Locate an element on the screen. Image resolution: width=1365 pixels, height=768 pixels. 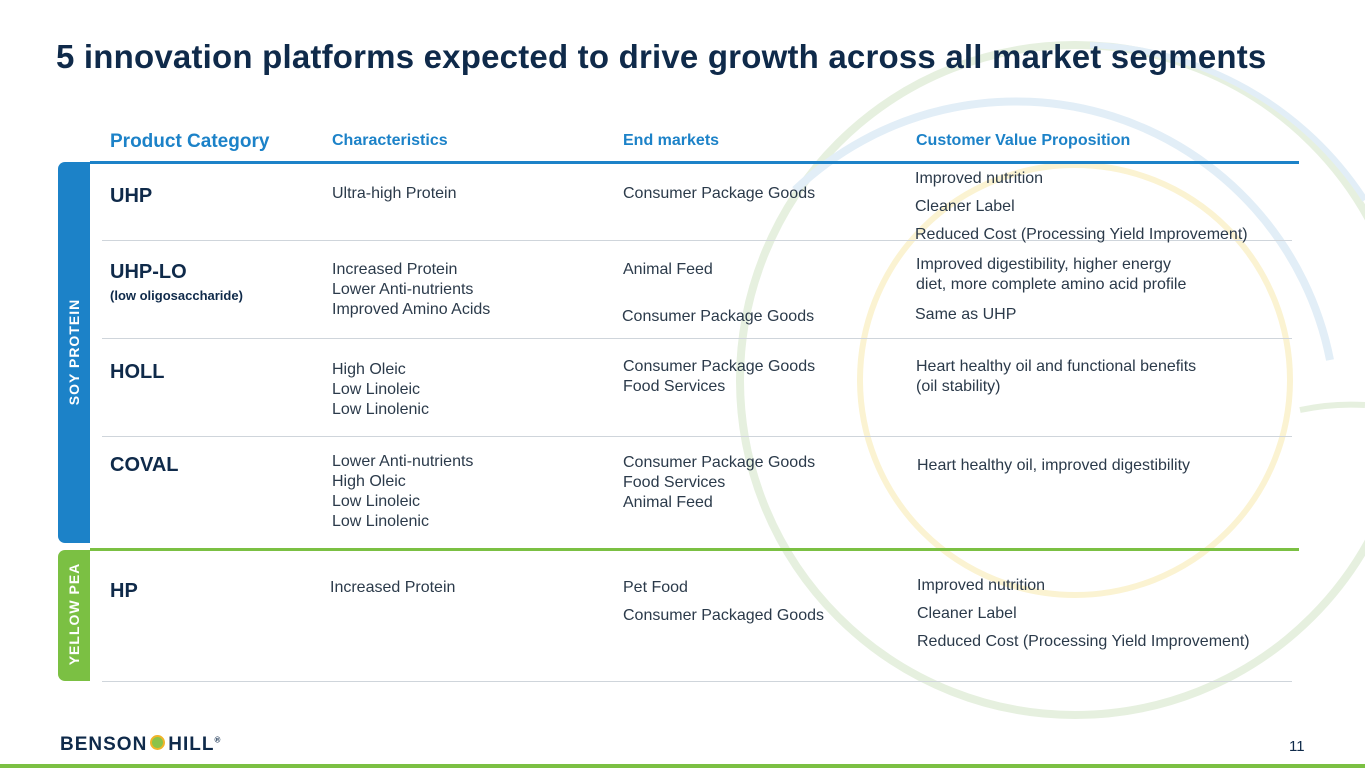
page-number: 11 is located at coordinates (1297, 746).